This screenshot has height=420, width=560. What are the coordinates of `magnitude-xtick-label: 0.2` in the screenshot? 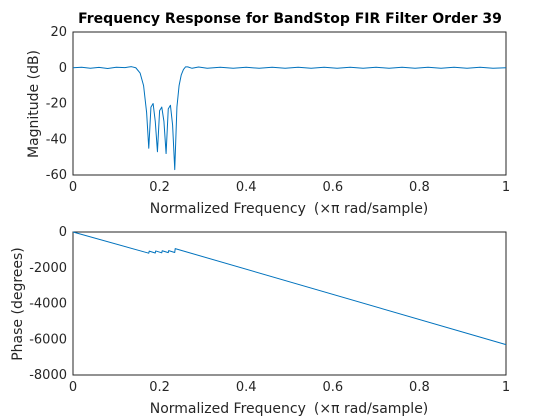 It's located at (159, 187).